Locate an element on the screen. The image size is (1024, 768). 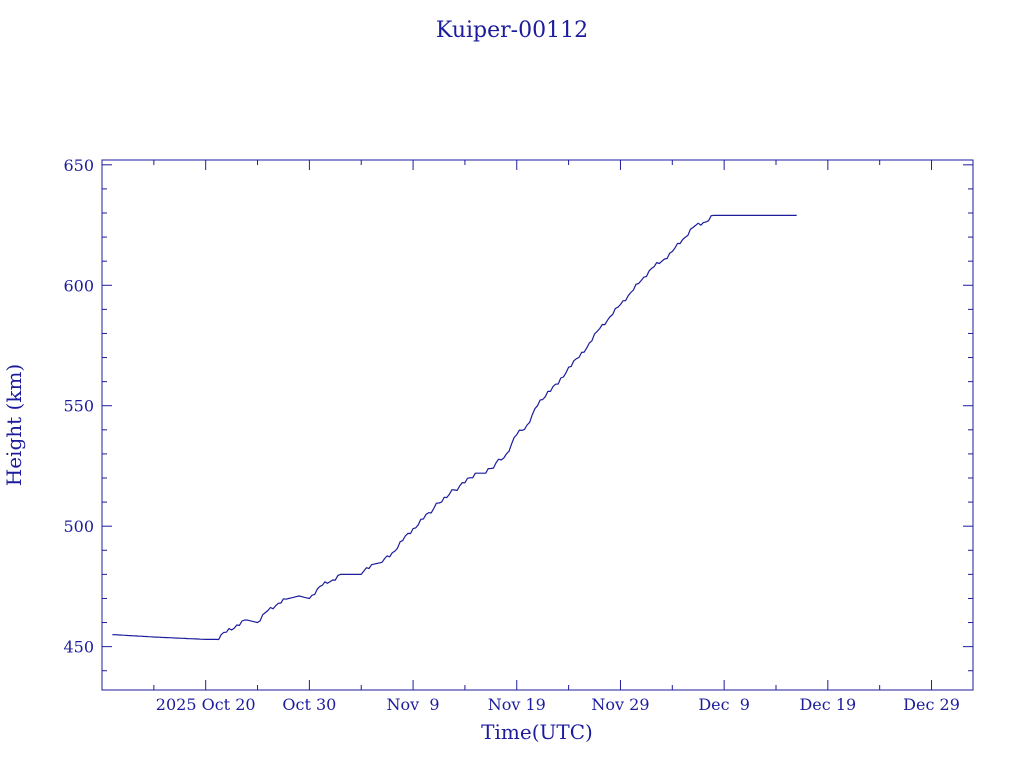
x-tick-label: Dec 19 is located at coordinates (827, 704).